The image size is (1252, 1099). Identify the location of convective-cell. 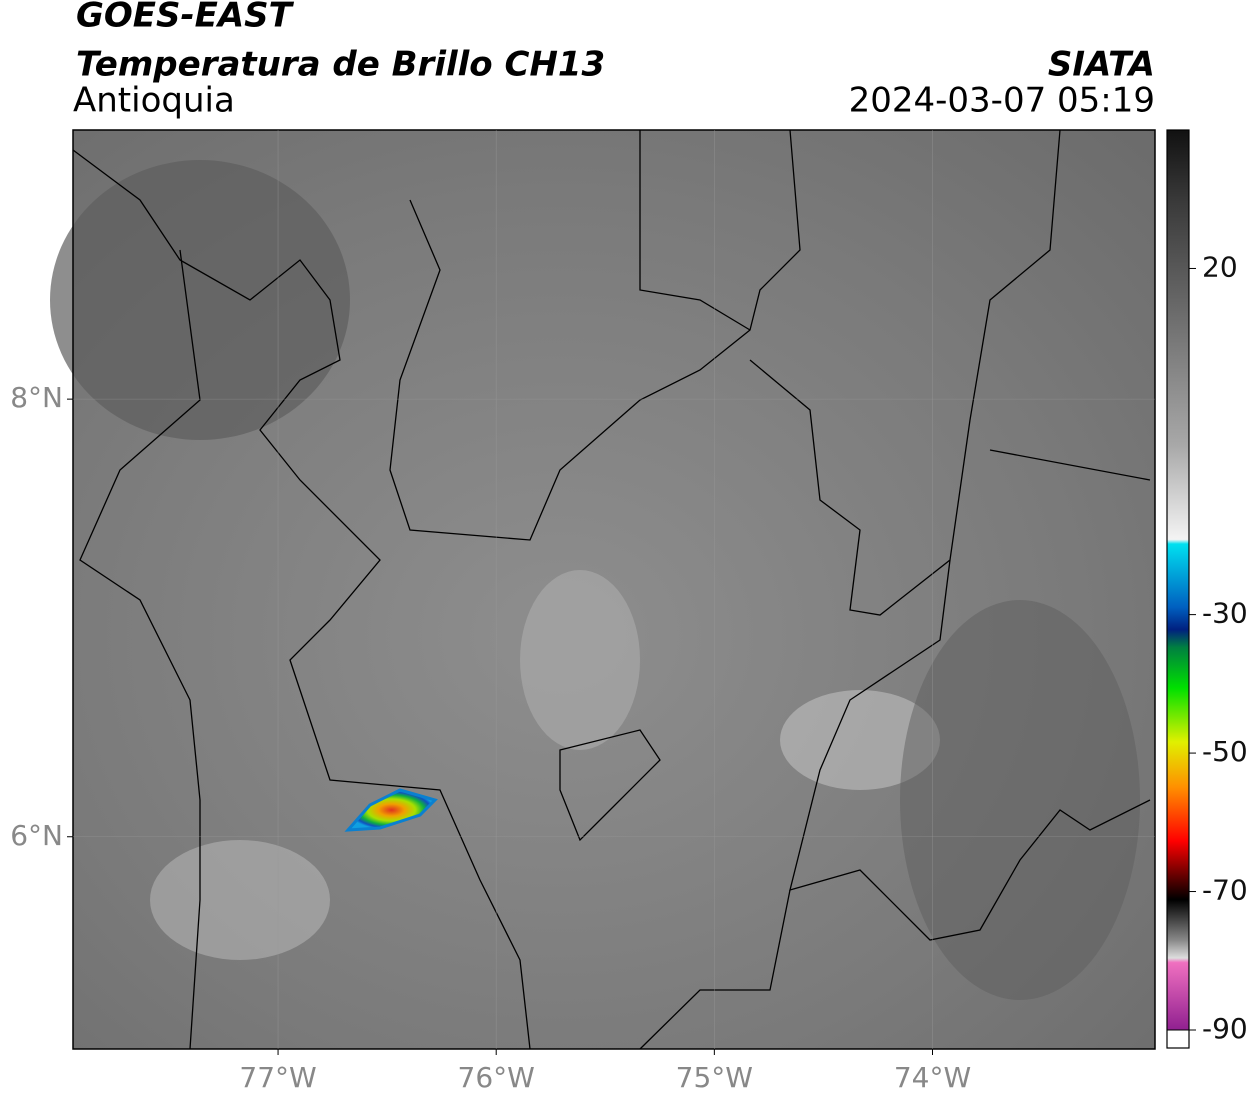
(391, 810).